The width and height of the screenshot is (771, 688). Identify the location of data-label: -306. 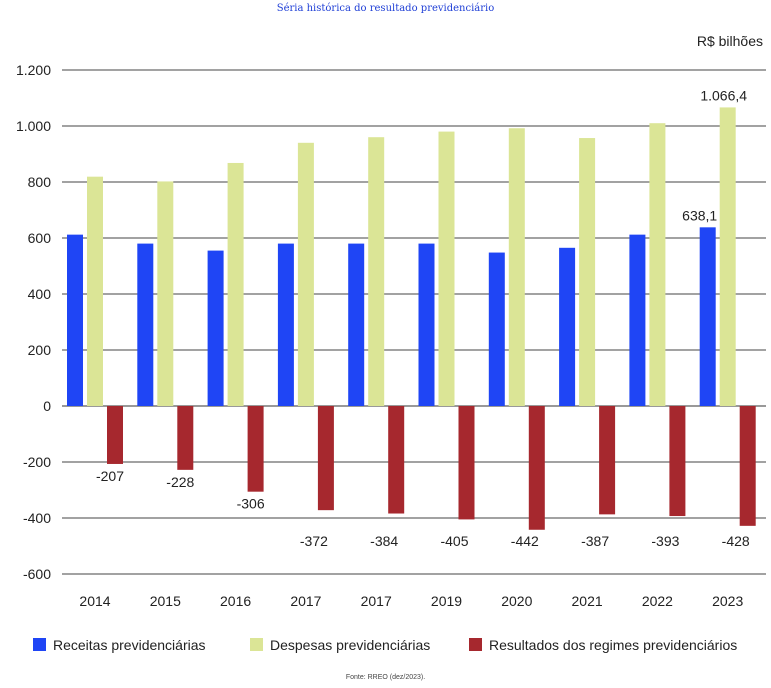
(251, 504).